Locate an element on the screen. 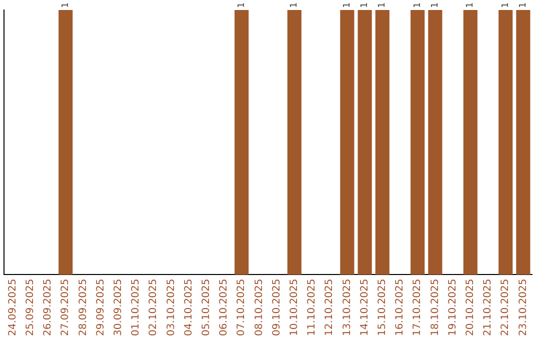 This screenshot has width=540, height=340. x-tick-label: 07.10.2025 is located at coordinates (242, 307).